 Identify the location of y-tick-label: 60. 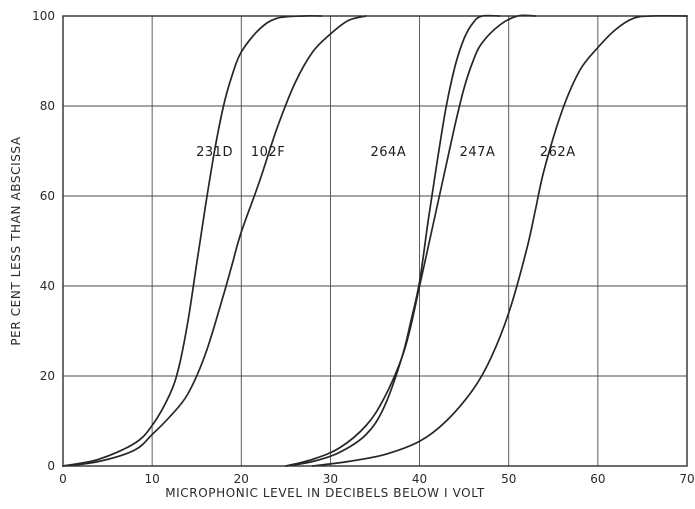
(47, 196).